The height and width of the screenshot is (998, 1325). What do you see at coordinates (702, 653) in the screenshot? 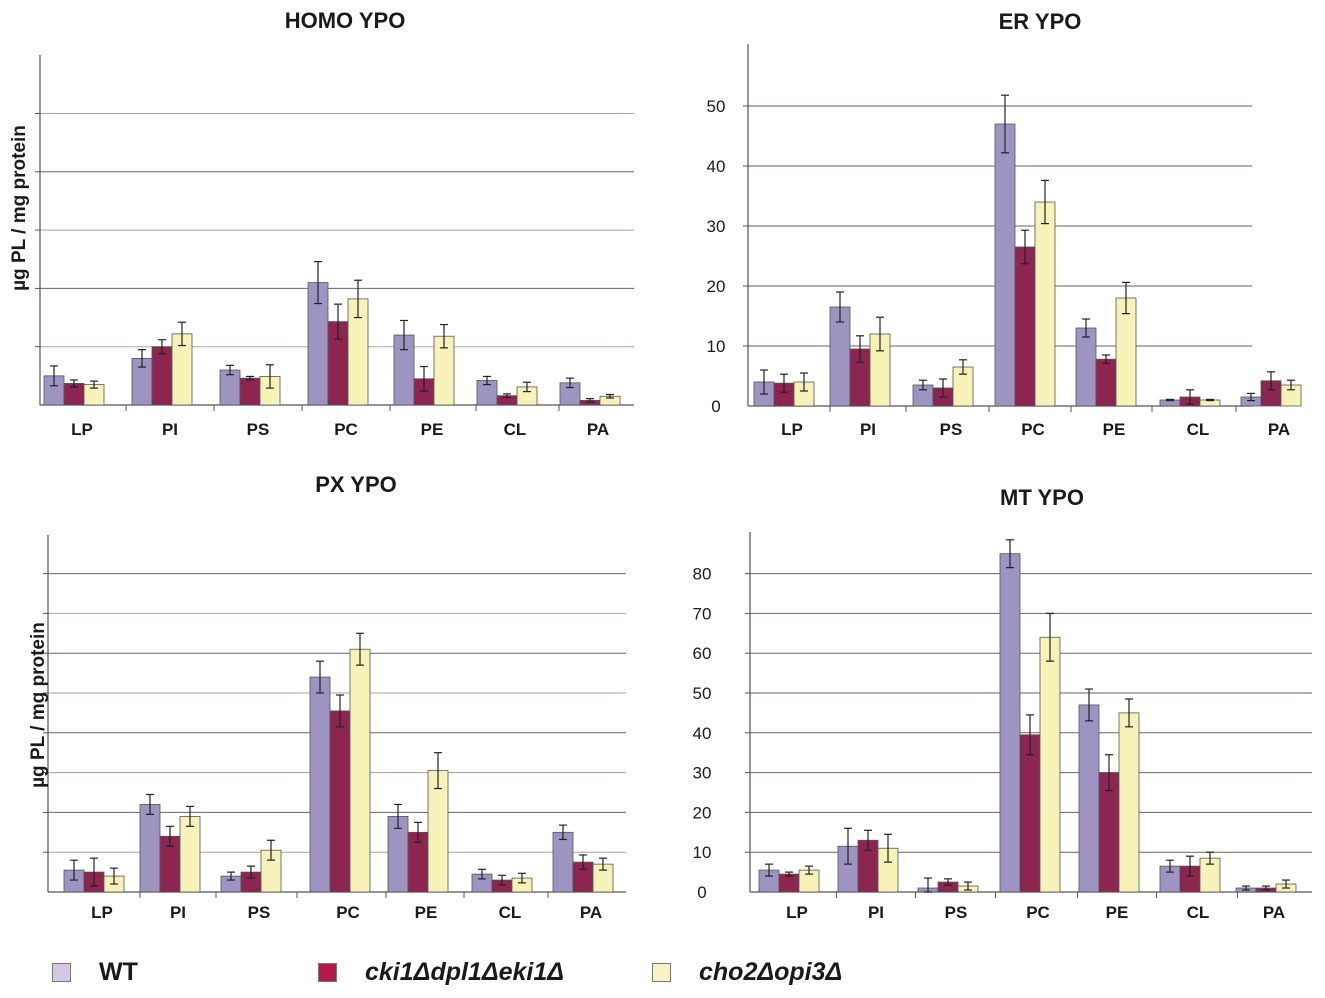
I see `y-tick-label: 60` at bounding box center [702, 653].